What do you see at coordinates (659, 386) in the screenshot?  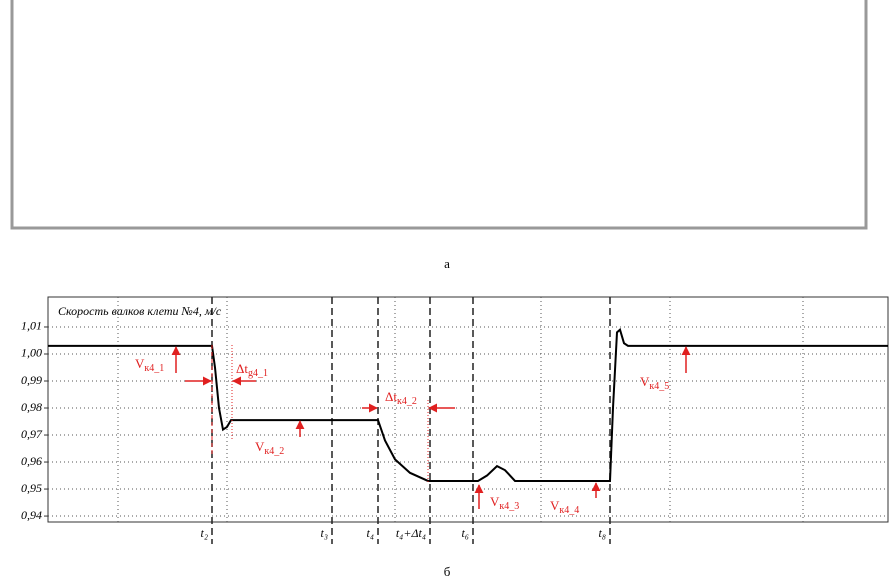 I see `annotation-sub: к4_5` at bounding box center [659, 386].